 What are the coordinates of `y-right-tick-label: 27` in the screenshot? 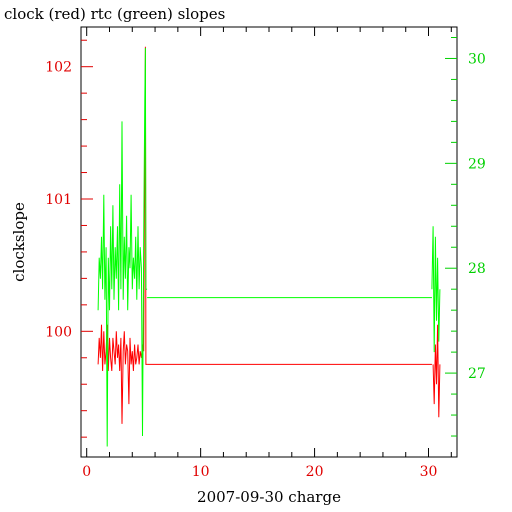 It's located at (477, 374).